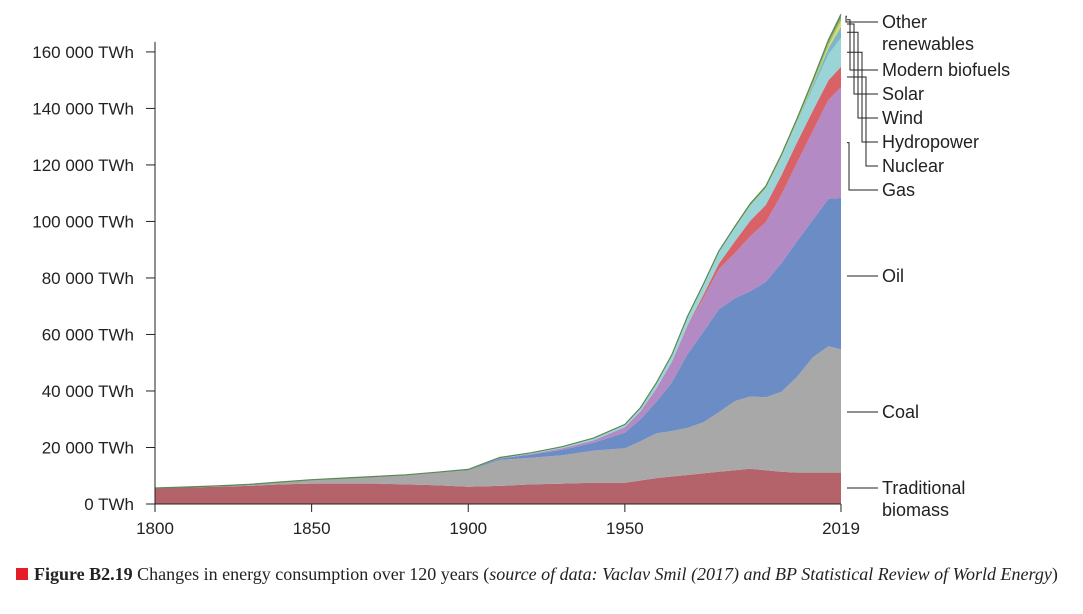  I want to click on legend-label-hydropower: Hydropower, so click(930, 142).